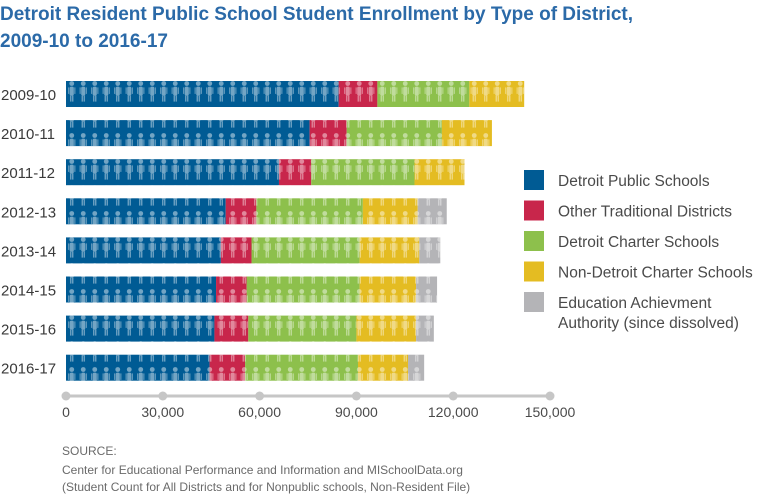 The image size is (771, 498). Describe the element at coordinates (394, 133) in the screenshot. I see `bar-pattern-2010-11-detroit-charter-schools` at that location.